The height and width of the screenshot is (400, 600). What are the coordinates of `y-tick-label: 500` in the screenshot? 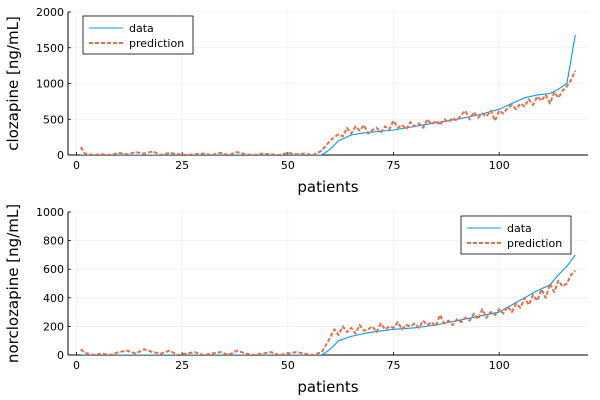 It's located at (53, 119).